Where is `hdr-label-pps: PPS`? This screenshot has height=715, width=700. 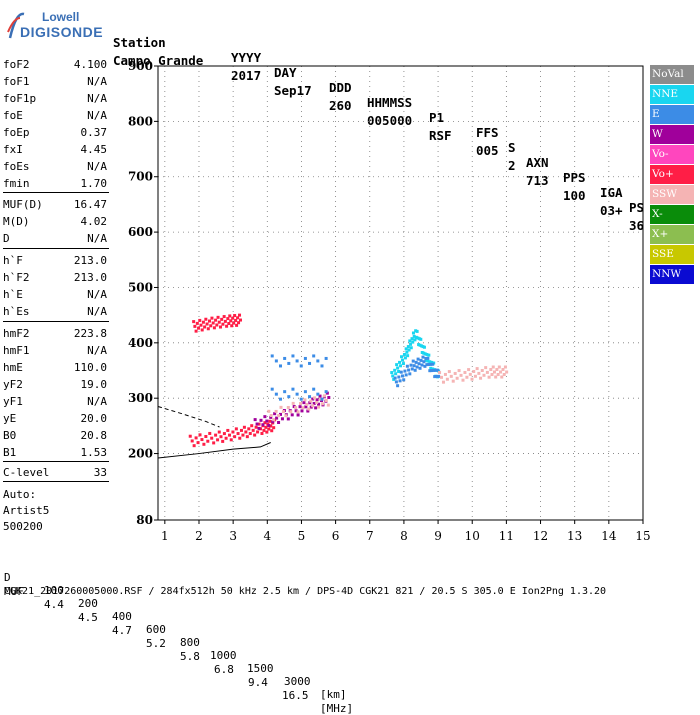
hdr-label-pps: PPS is located at coordinates (574, 177).